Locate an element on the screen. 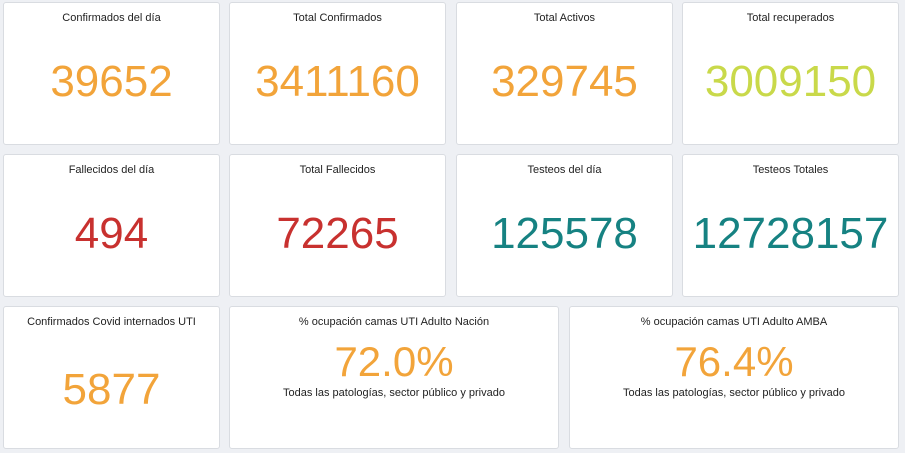 This screenshot has height=453, width=905. card-value: 5877 is located at coordinates (111, 389).